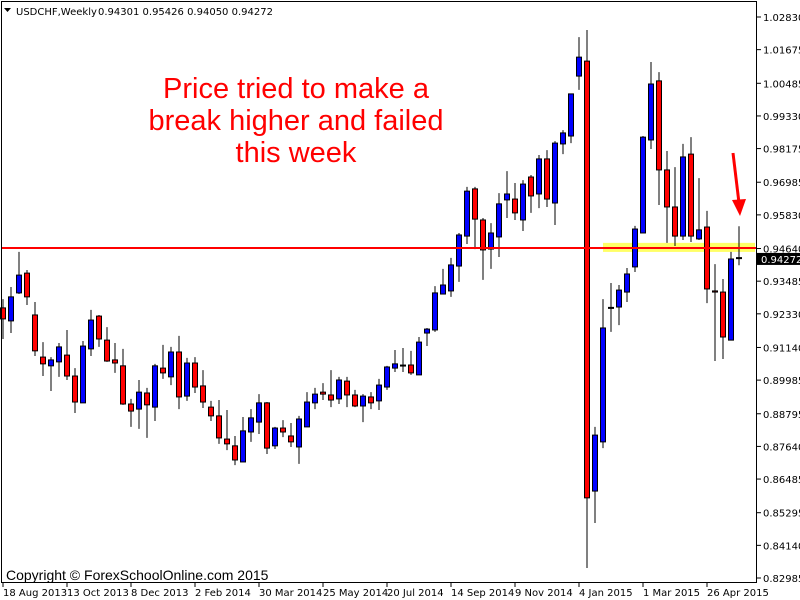  What do you see at coordinates (290, 593) in the screenshot?
I see `x-tick-label: 30 Mar 2014` at bounding box center [290, 593].